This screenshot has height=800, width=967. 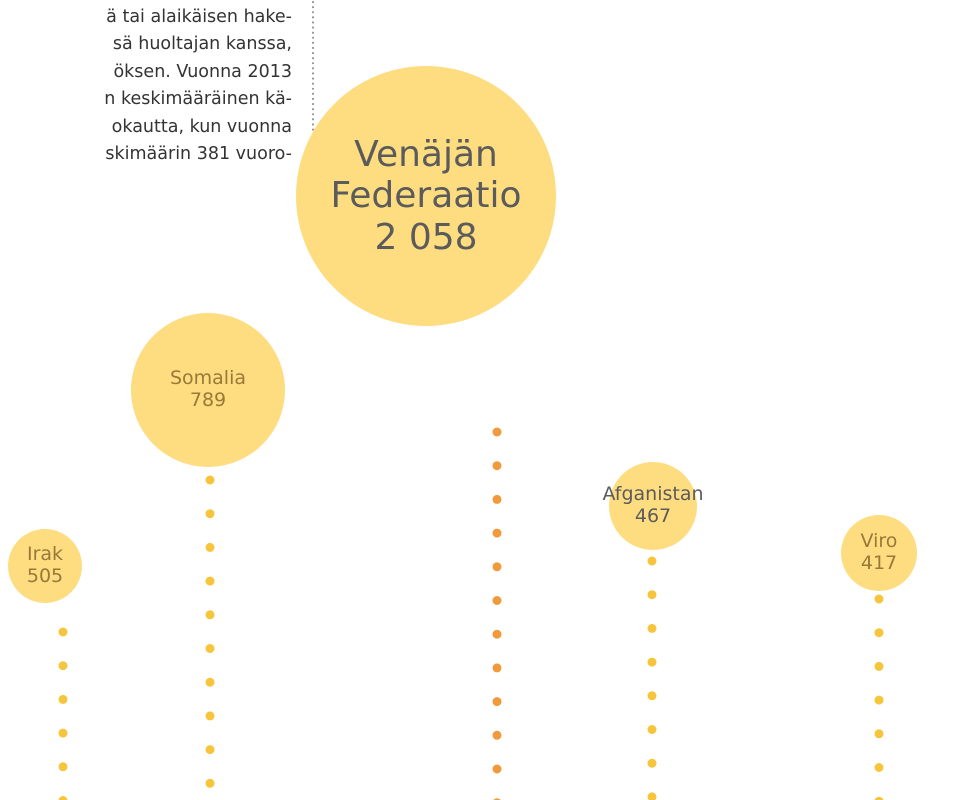 What do you see at coordinates (202, 71) in the screenshot?
I see `text-line: öksen. Vuonna 2013` at bounding box center [202, 71].